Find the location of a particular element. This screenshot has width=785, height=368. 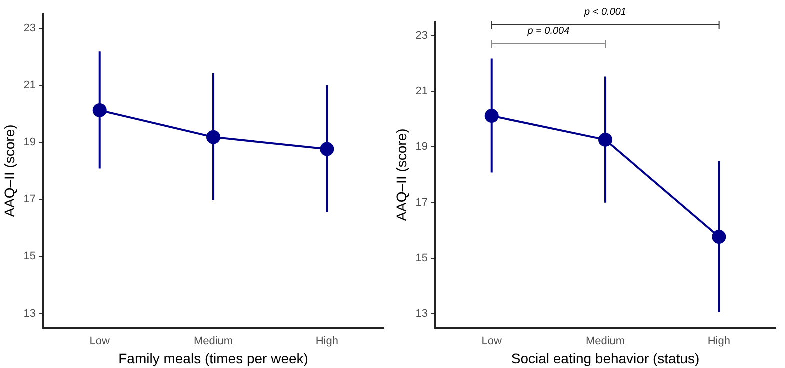

text: p < 0.001 is located at coordinates (605, 13).